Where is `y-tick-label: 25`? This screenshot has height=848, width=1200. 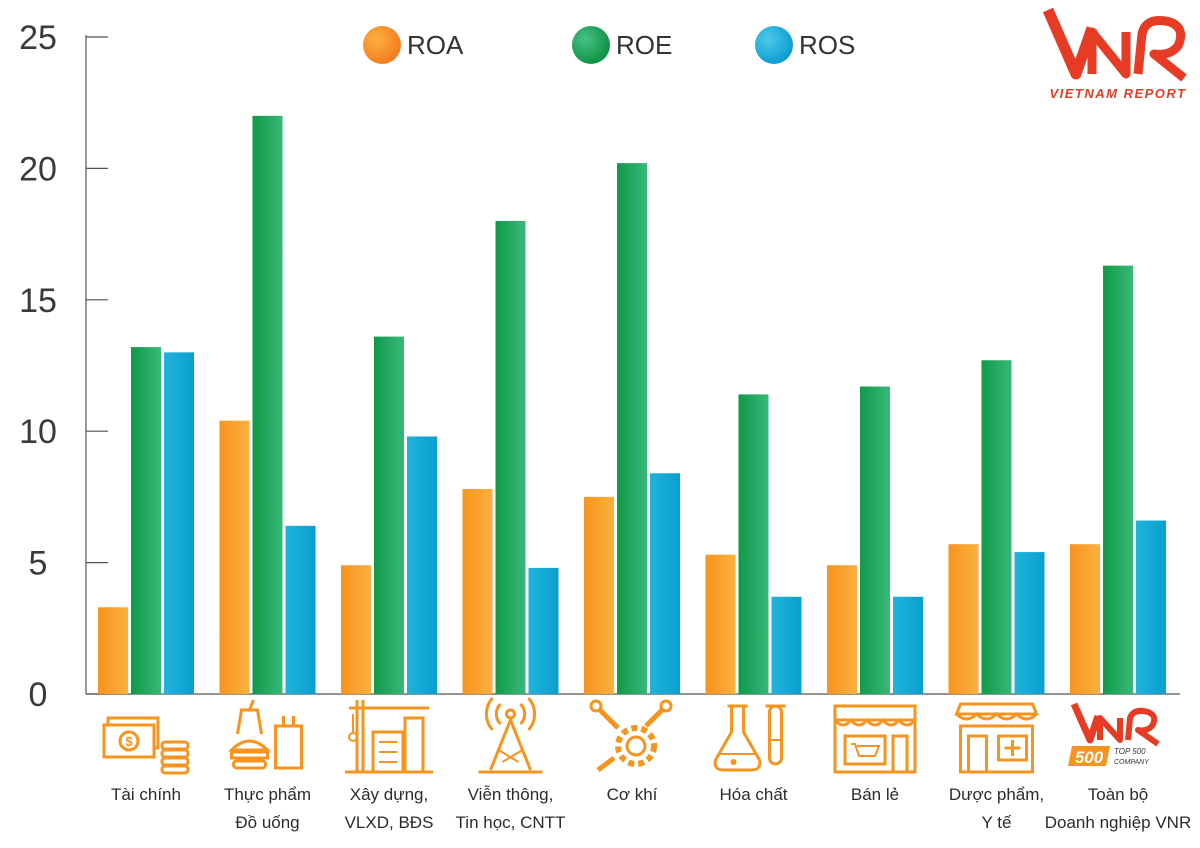 y-tick-label: 25 is located at coordinates (38, 38).